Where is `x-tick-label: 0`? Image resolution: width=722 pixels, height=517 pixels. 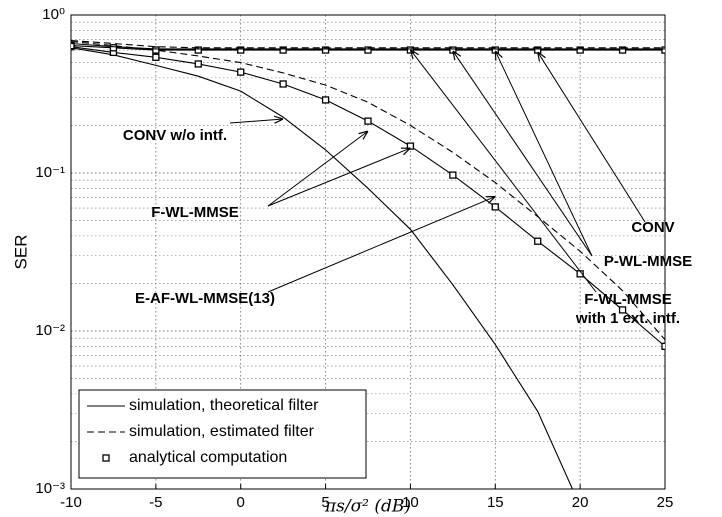 x-tick-label: 0 is located at coordinates (241, 502).